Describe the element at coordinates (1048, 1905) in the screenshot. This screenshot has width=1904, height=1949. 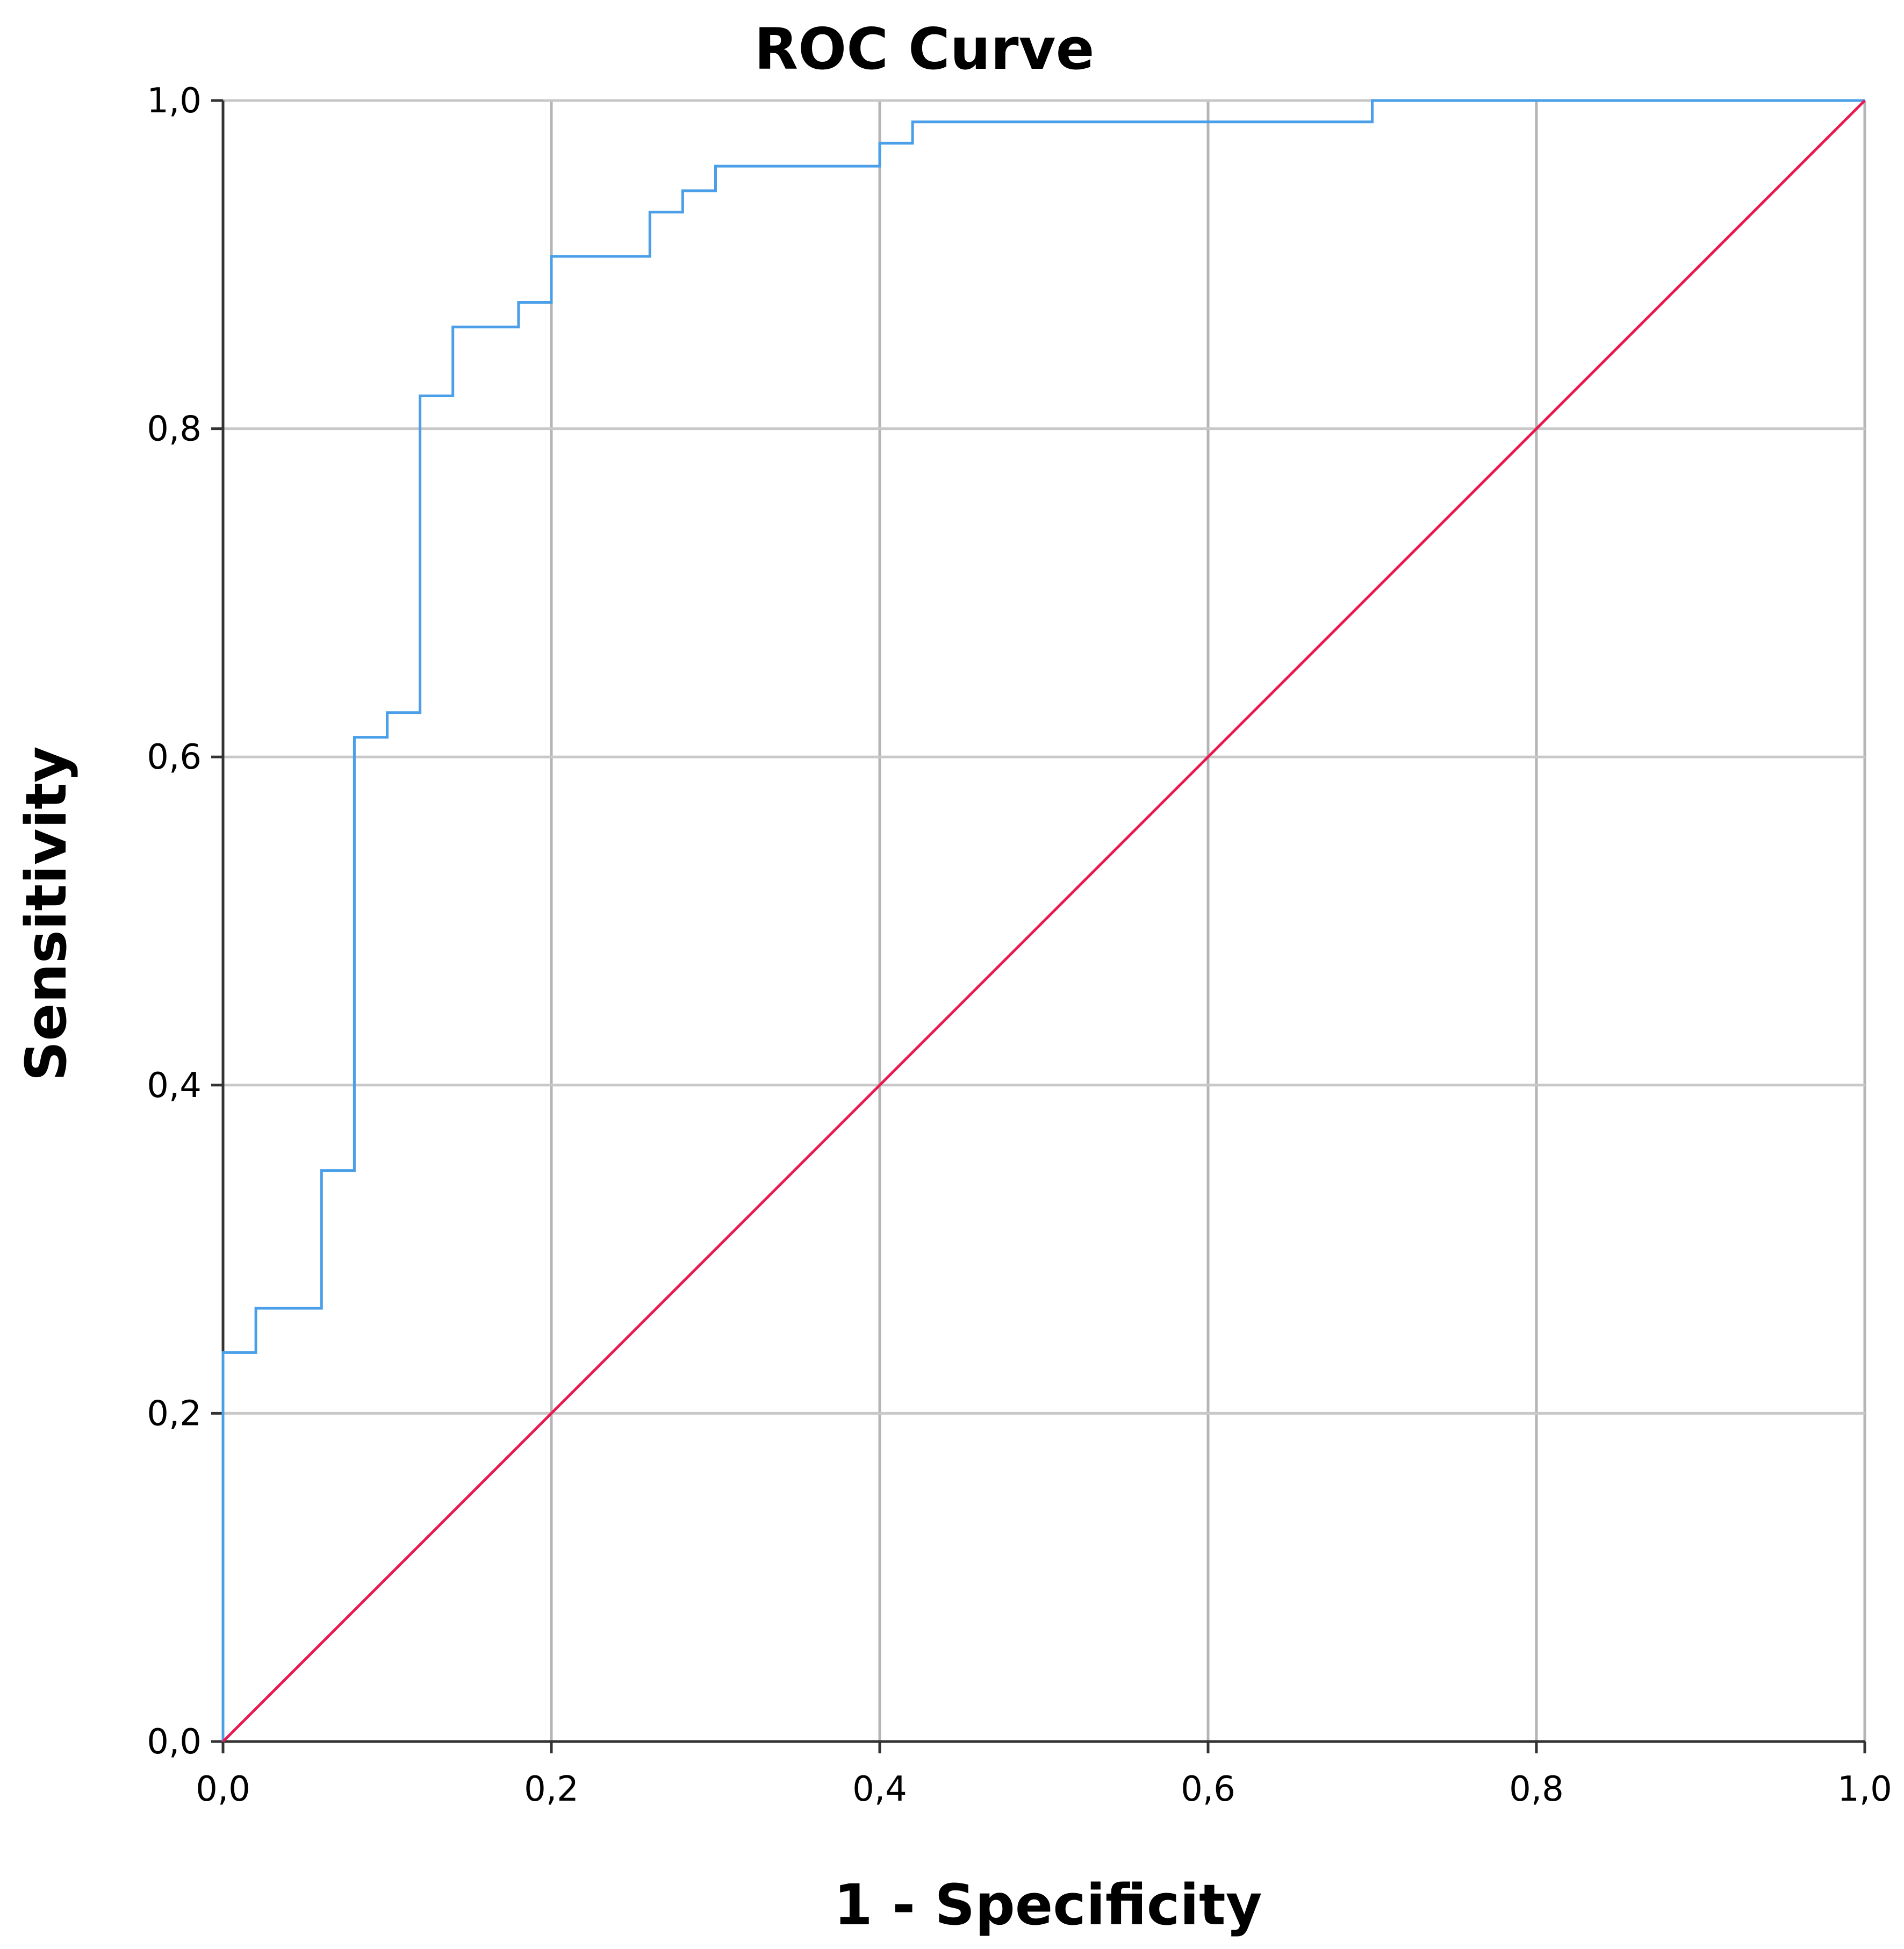
I see `x-axis-label: 1 - Specificity` at that location.